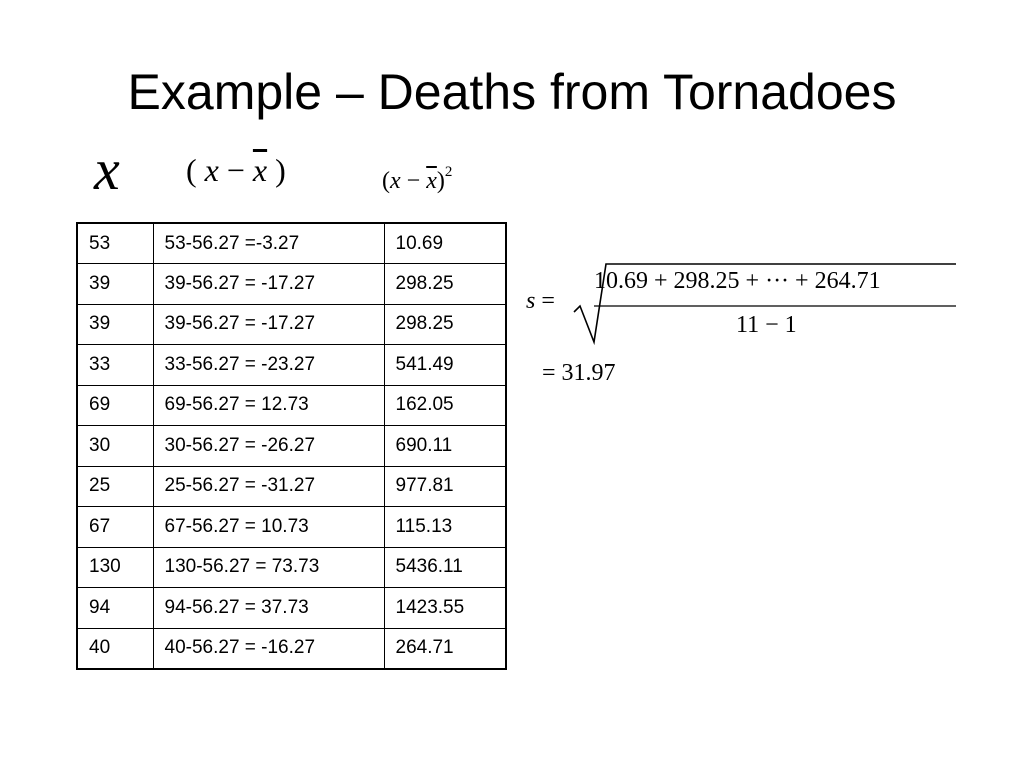  What do you see at coordinates (115, 486) in the screenshot?
I see `cell-x: 25` at bounding box center [115, 486].